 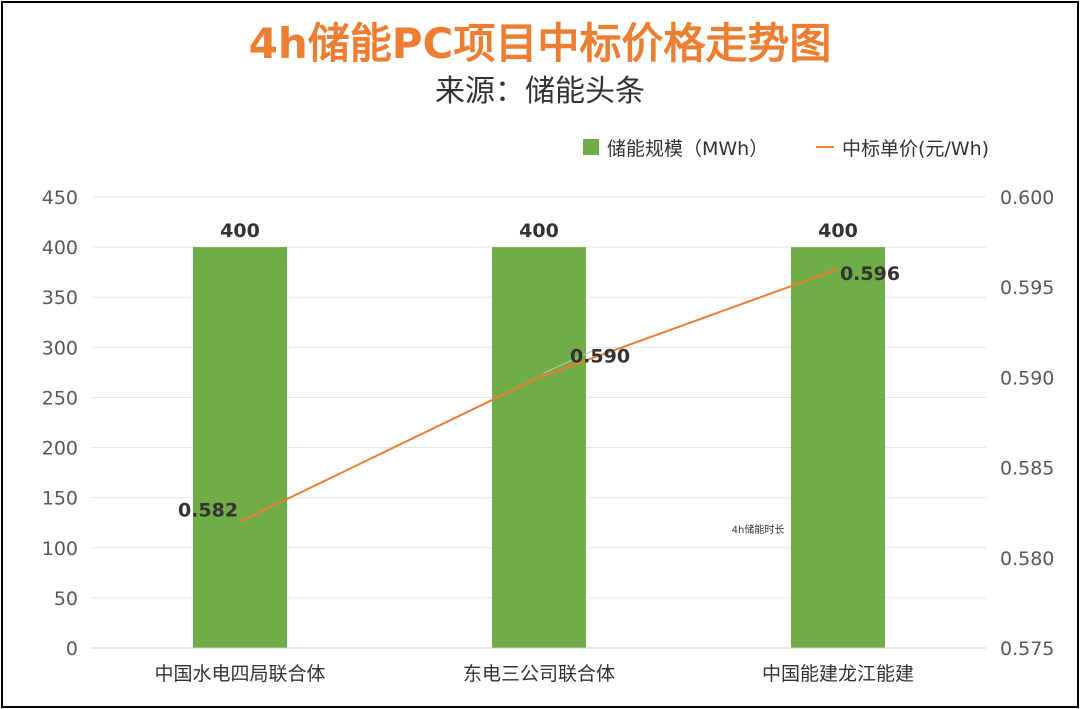 I want to click on line-value-label: 0.582, so click(x=208, y=511).